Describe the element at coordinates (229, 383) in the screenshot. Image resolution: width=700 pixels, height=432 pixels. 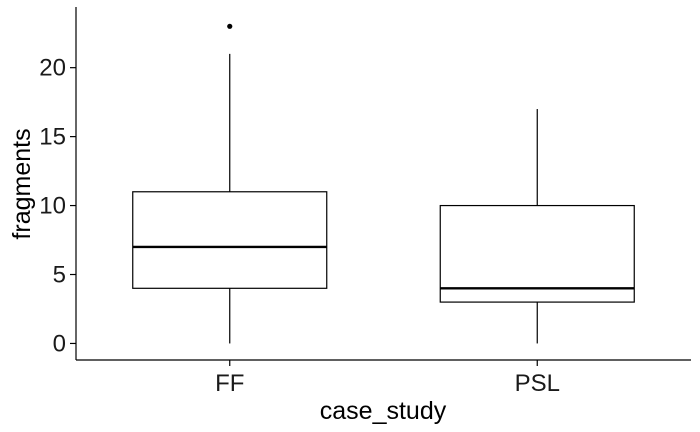
I see `x-tick-label: FF` at that location.